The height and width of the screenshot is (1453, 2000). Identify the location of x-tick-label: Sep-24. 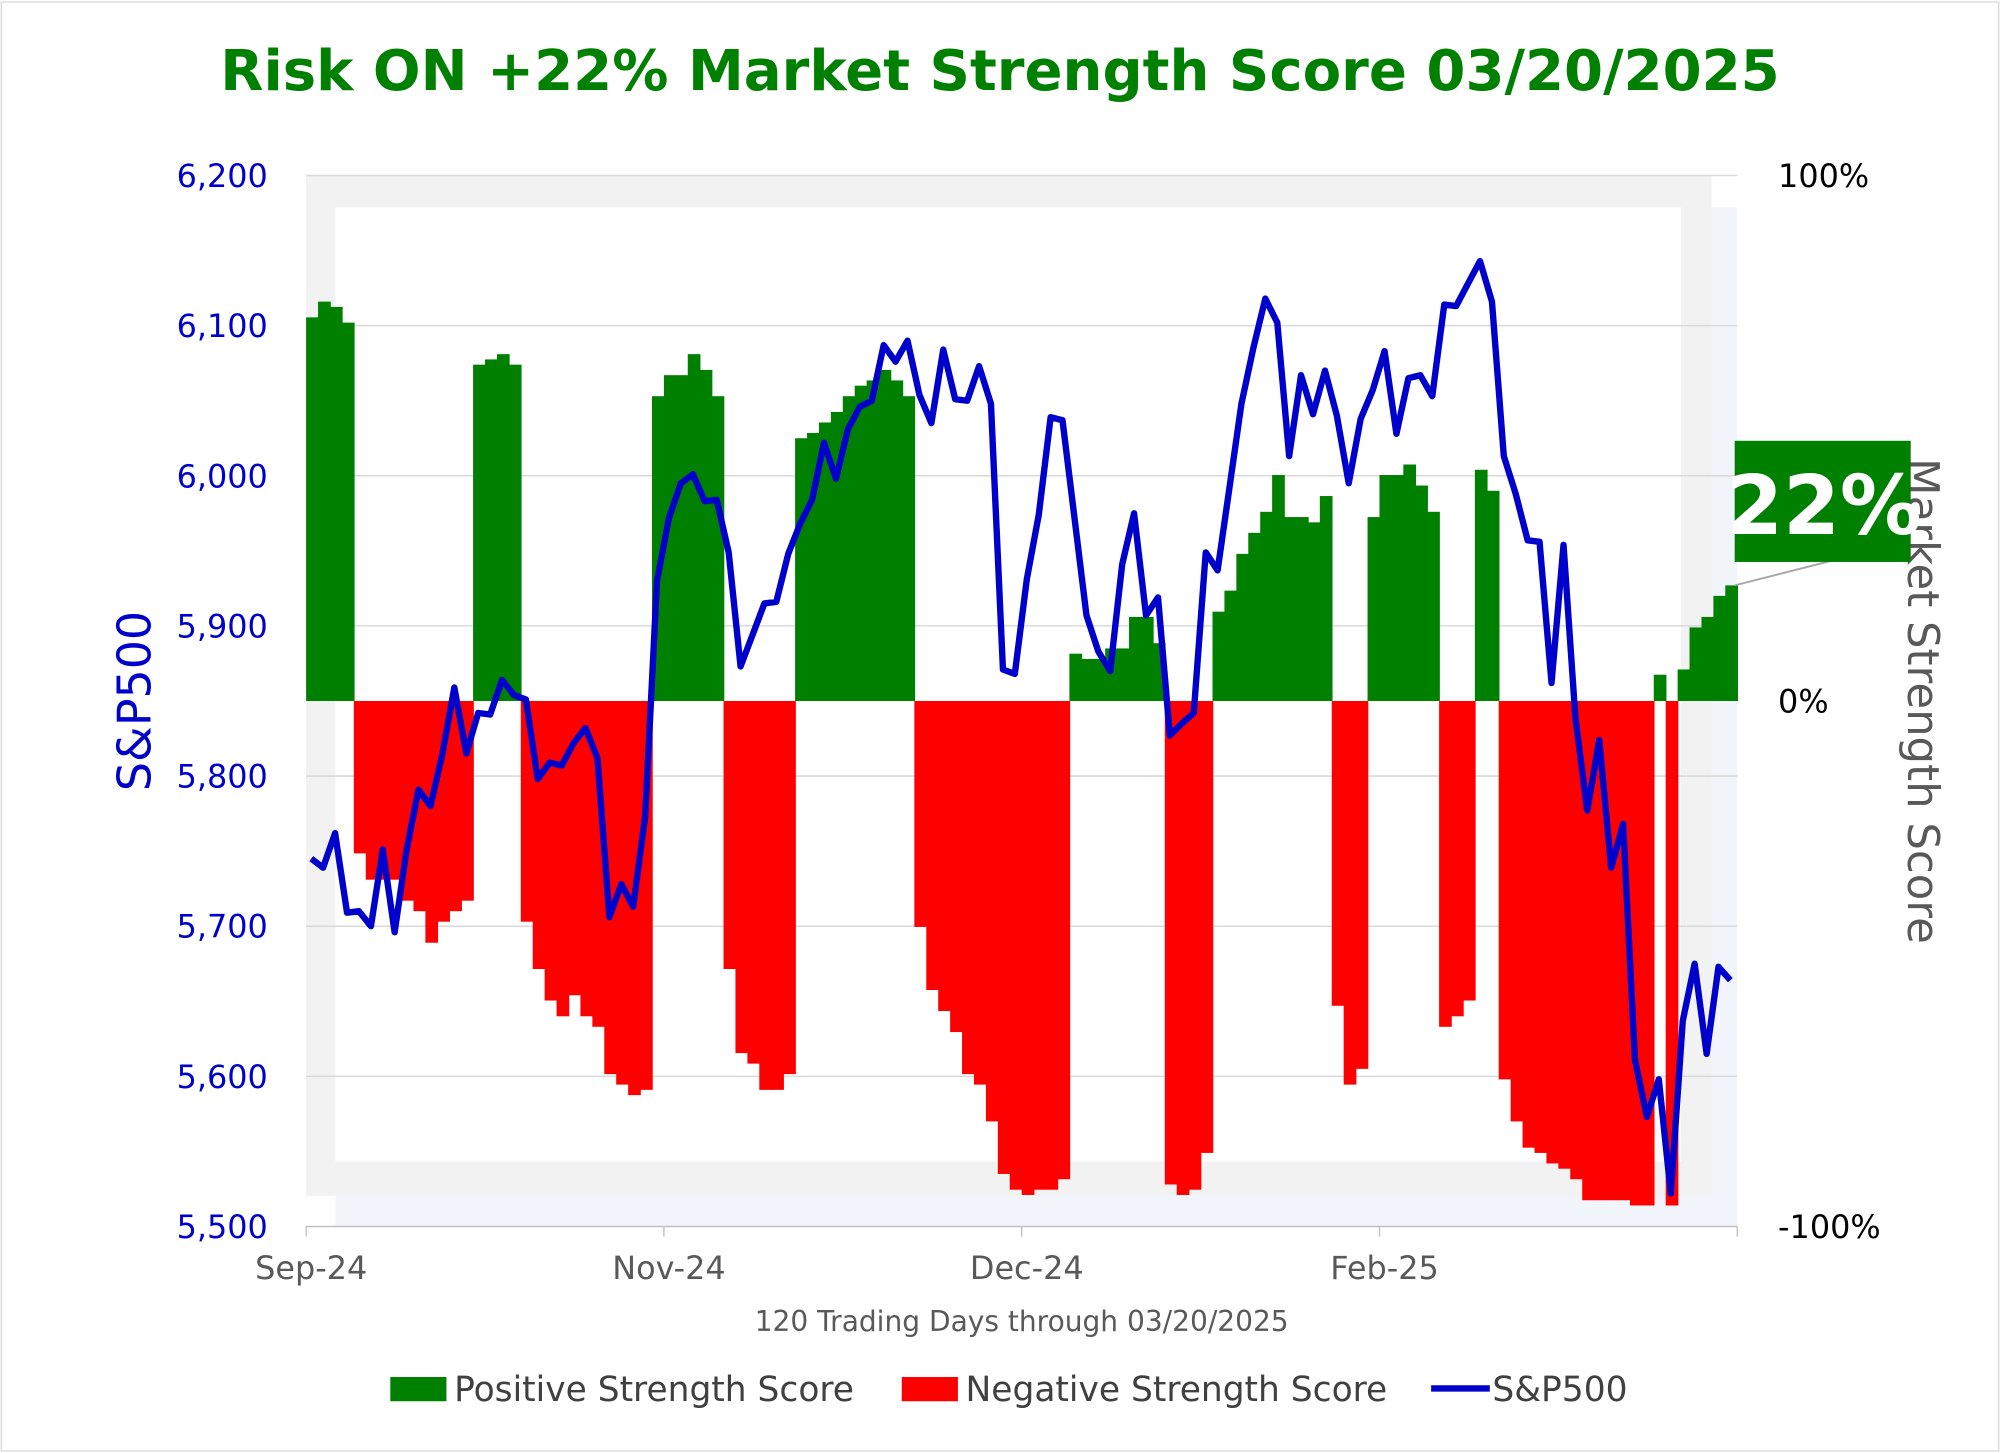
(311, 1268).